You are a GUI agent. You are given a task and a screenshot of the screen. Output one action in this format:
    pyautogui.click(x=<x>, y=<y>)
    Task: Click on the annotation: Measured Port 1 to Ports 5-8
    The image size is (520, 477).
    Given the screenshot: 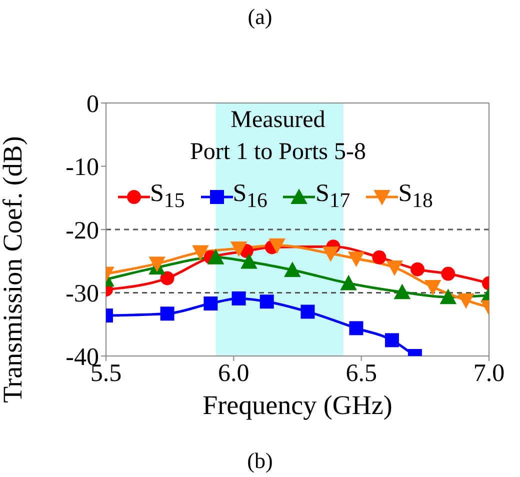 What is the action you would take?
    pyautogui.click(x=278, y=136)
    